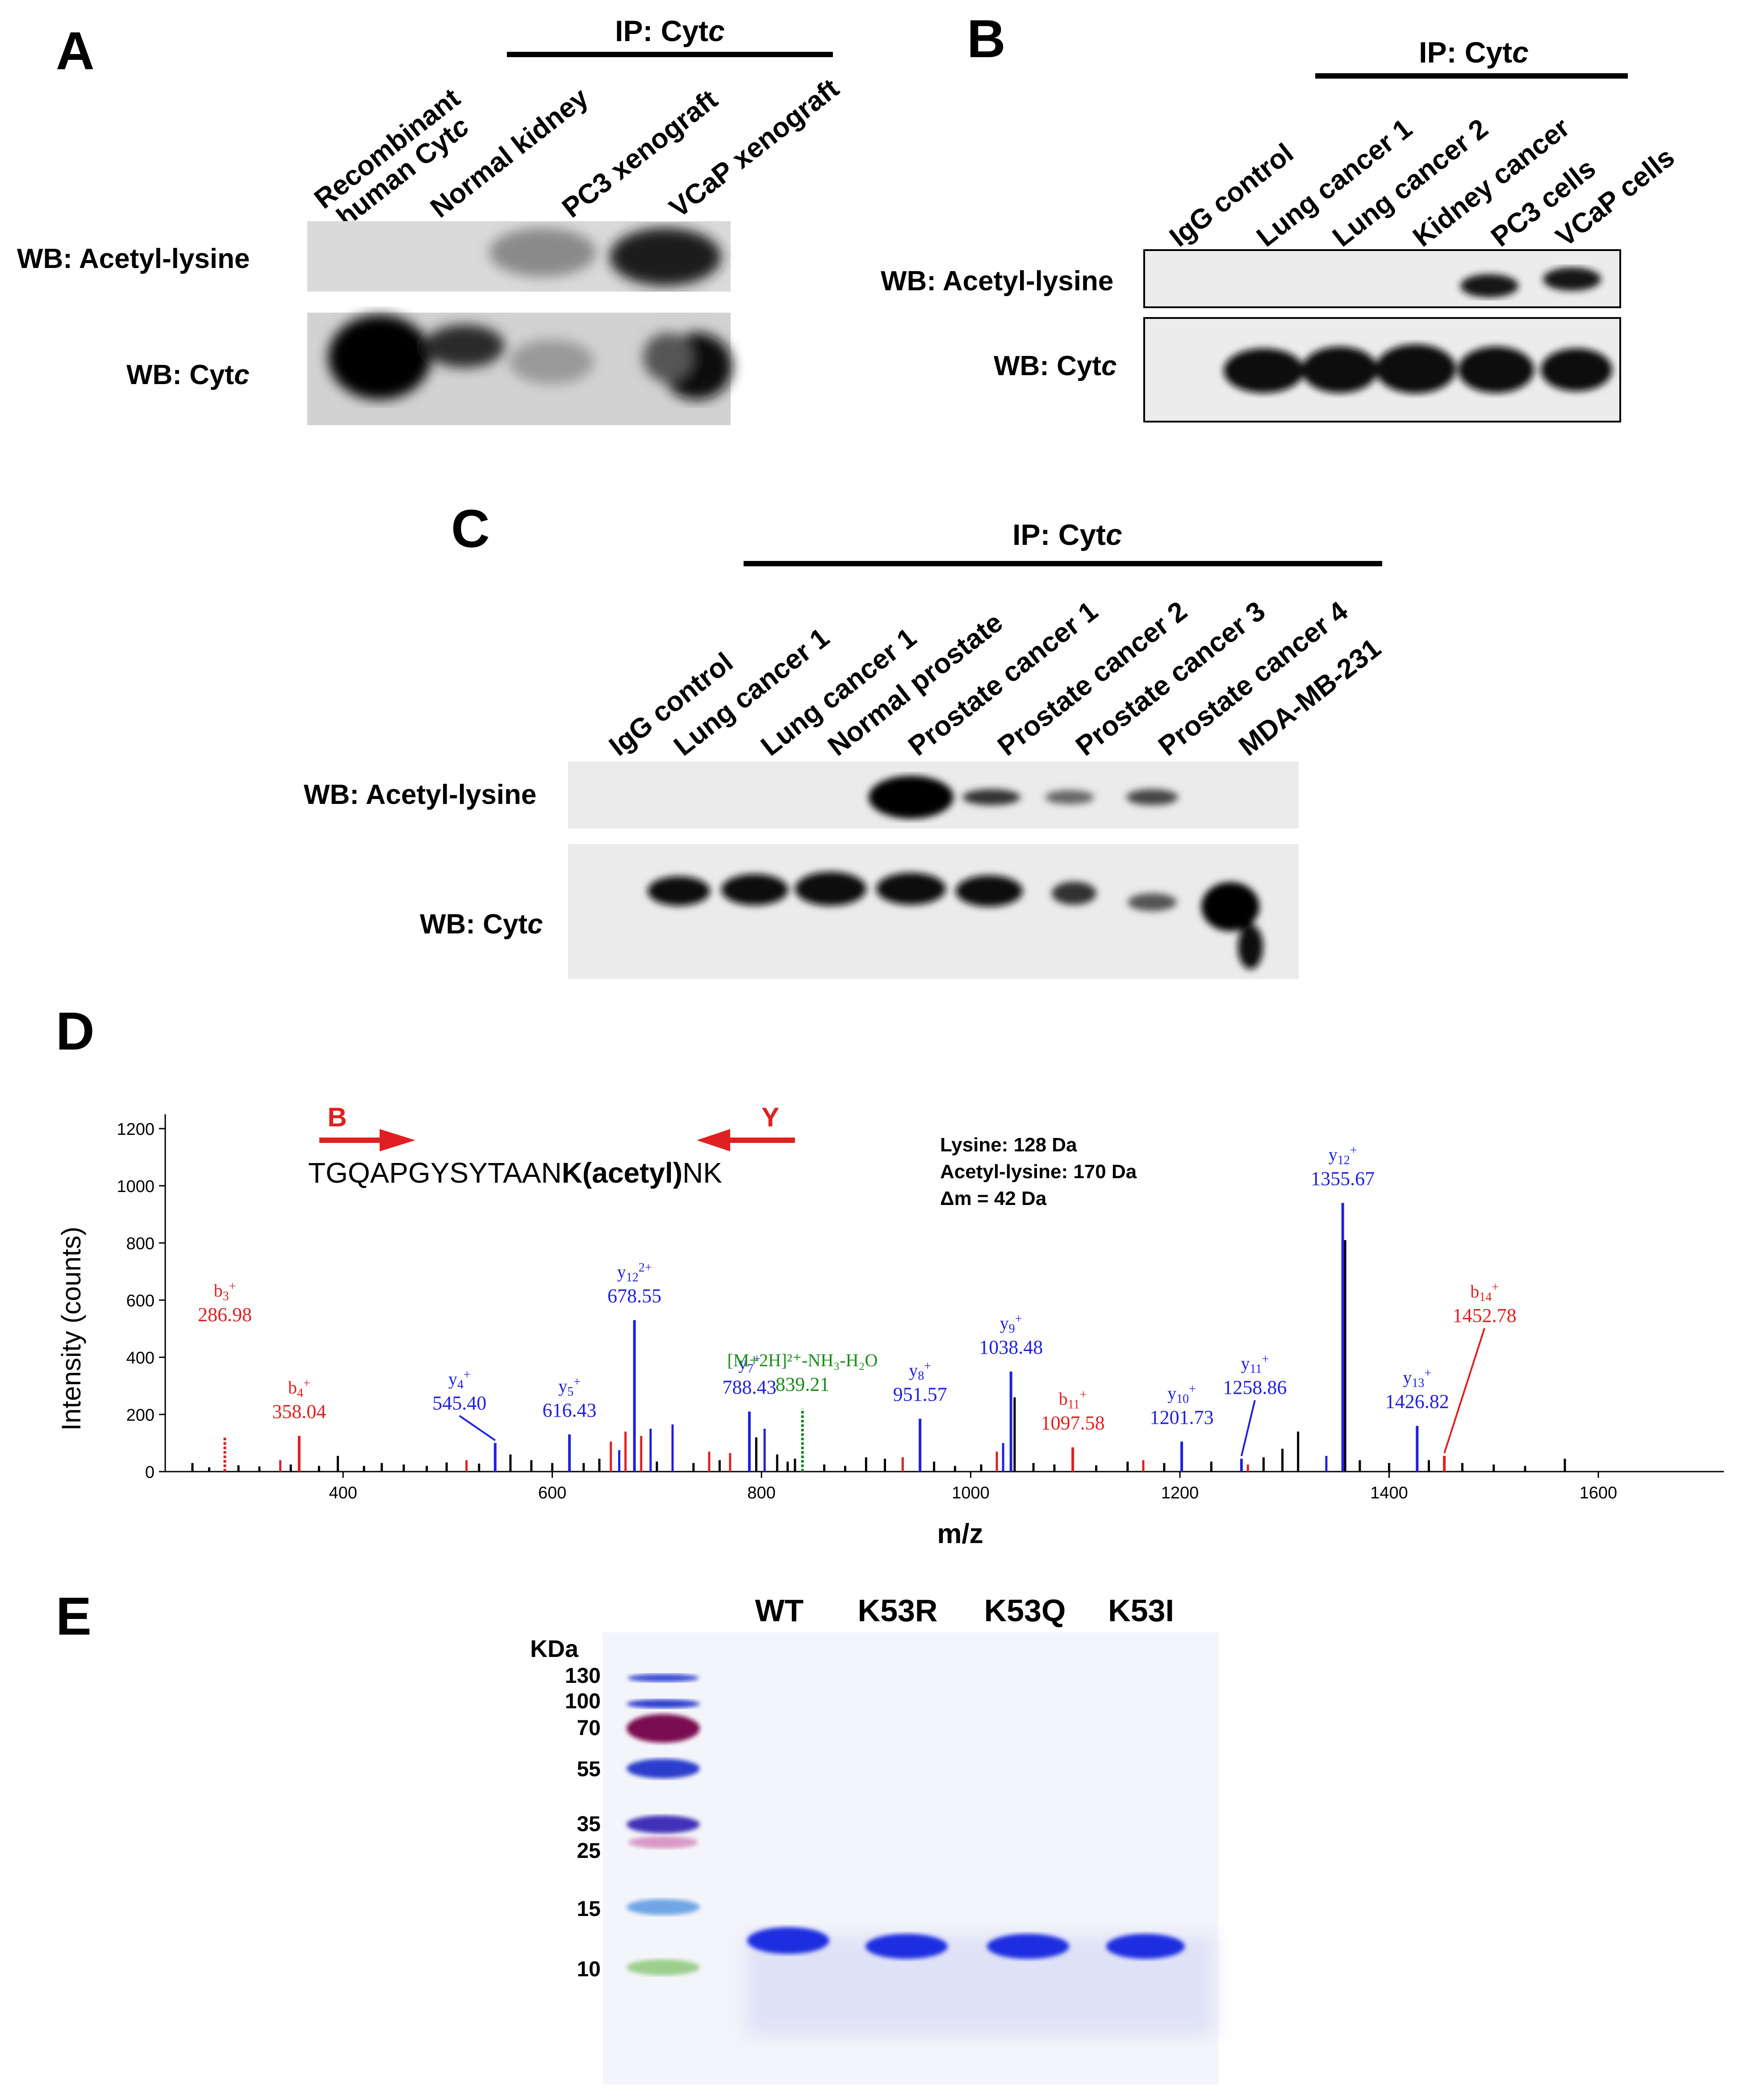 The height and width of the screenshot is (2100, 1756). What do you see at coordinates (1182, 1417) in the screenshot?
I see `peak-mz-label: 1201.73` at bounding box center [1182, 1417].